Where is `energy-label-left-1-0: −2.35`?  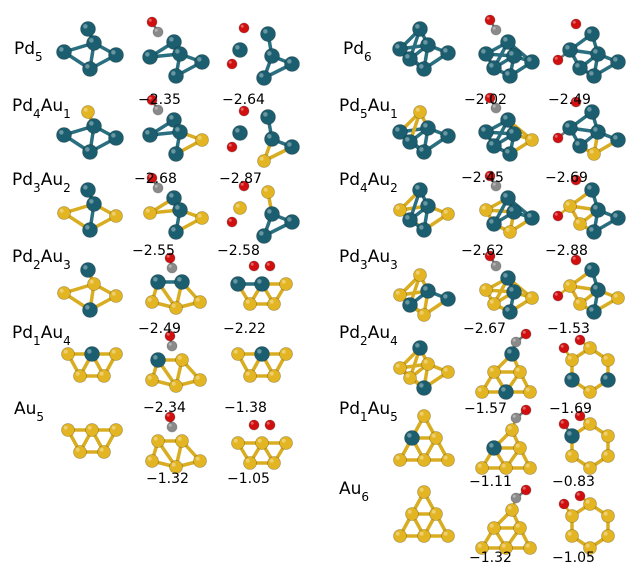 energy-label-left-1-0: −2.35 is located at coordinates (159, 100).